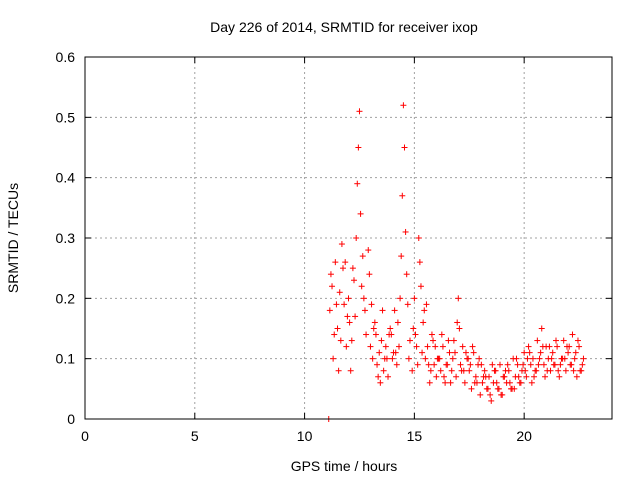  I want to click on x-axis-label: GPS time / hours, so click(344, 466).